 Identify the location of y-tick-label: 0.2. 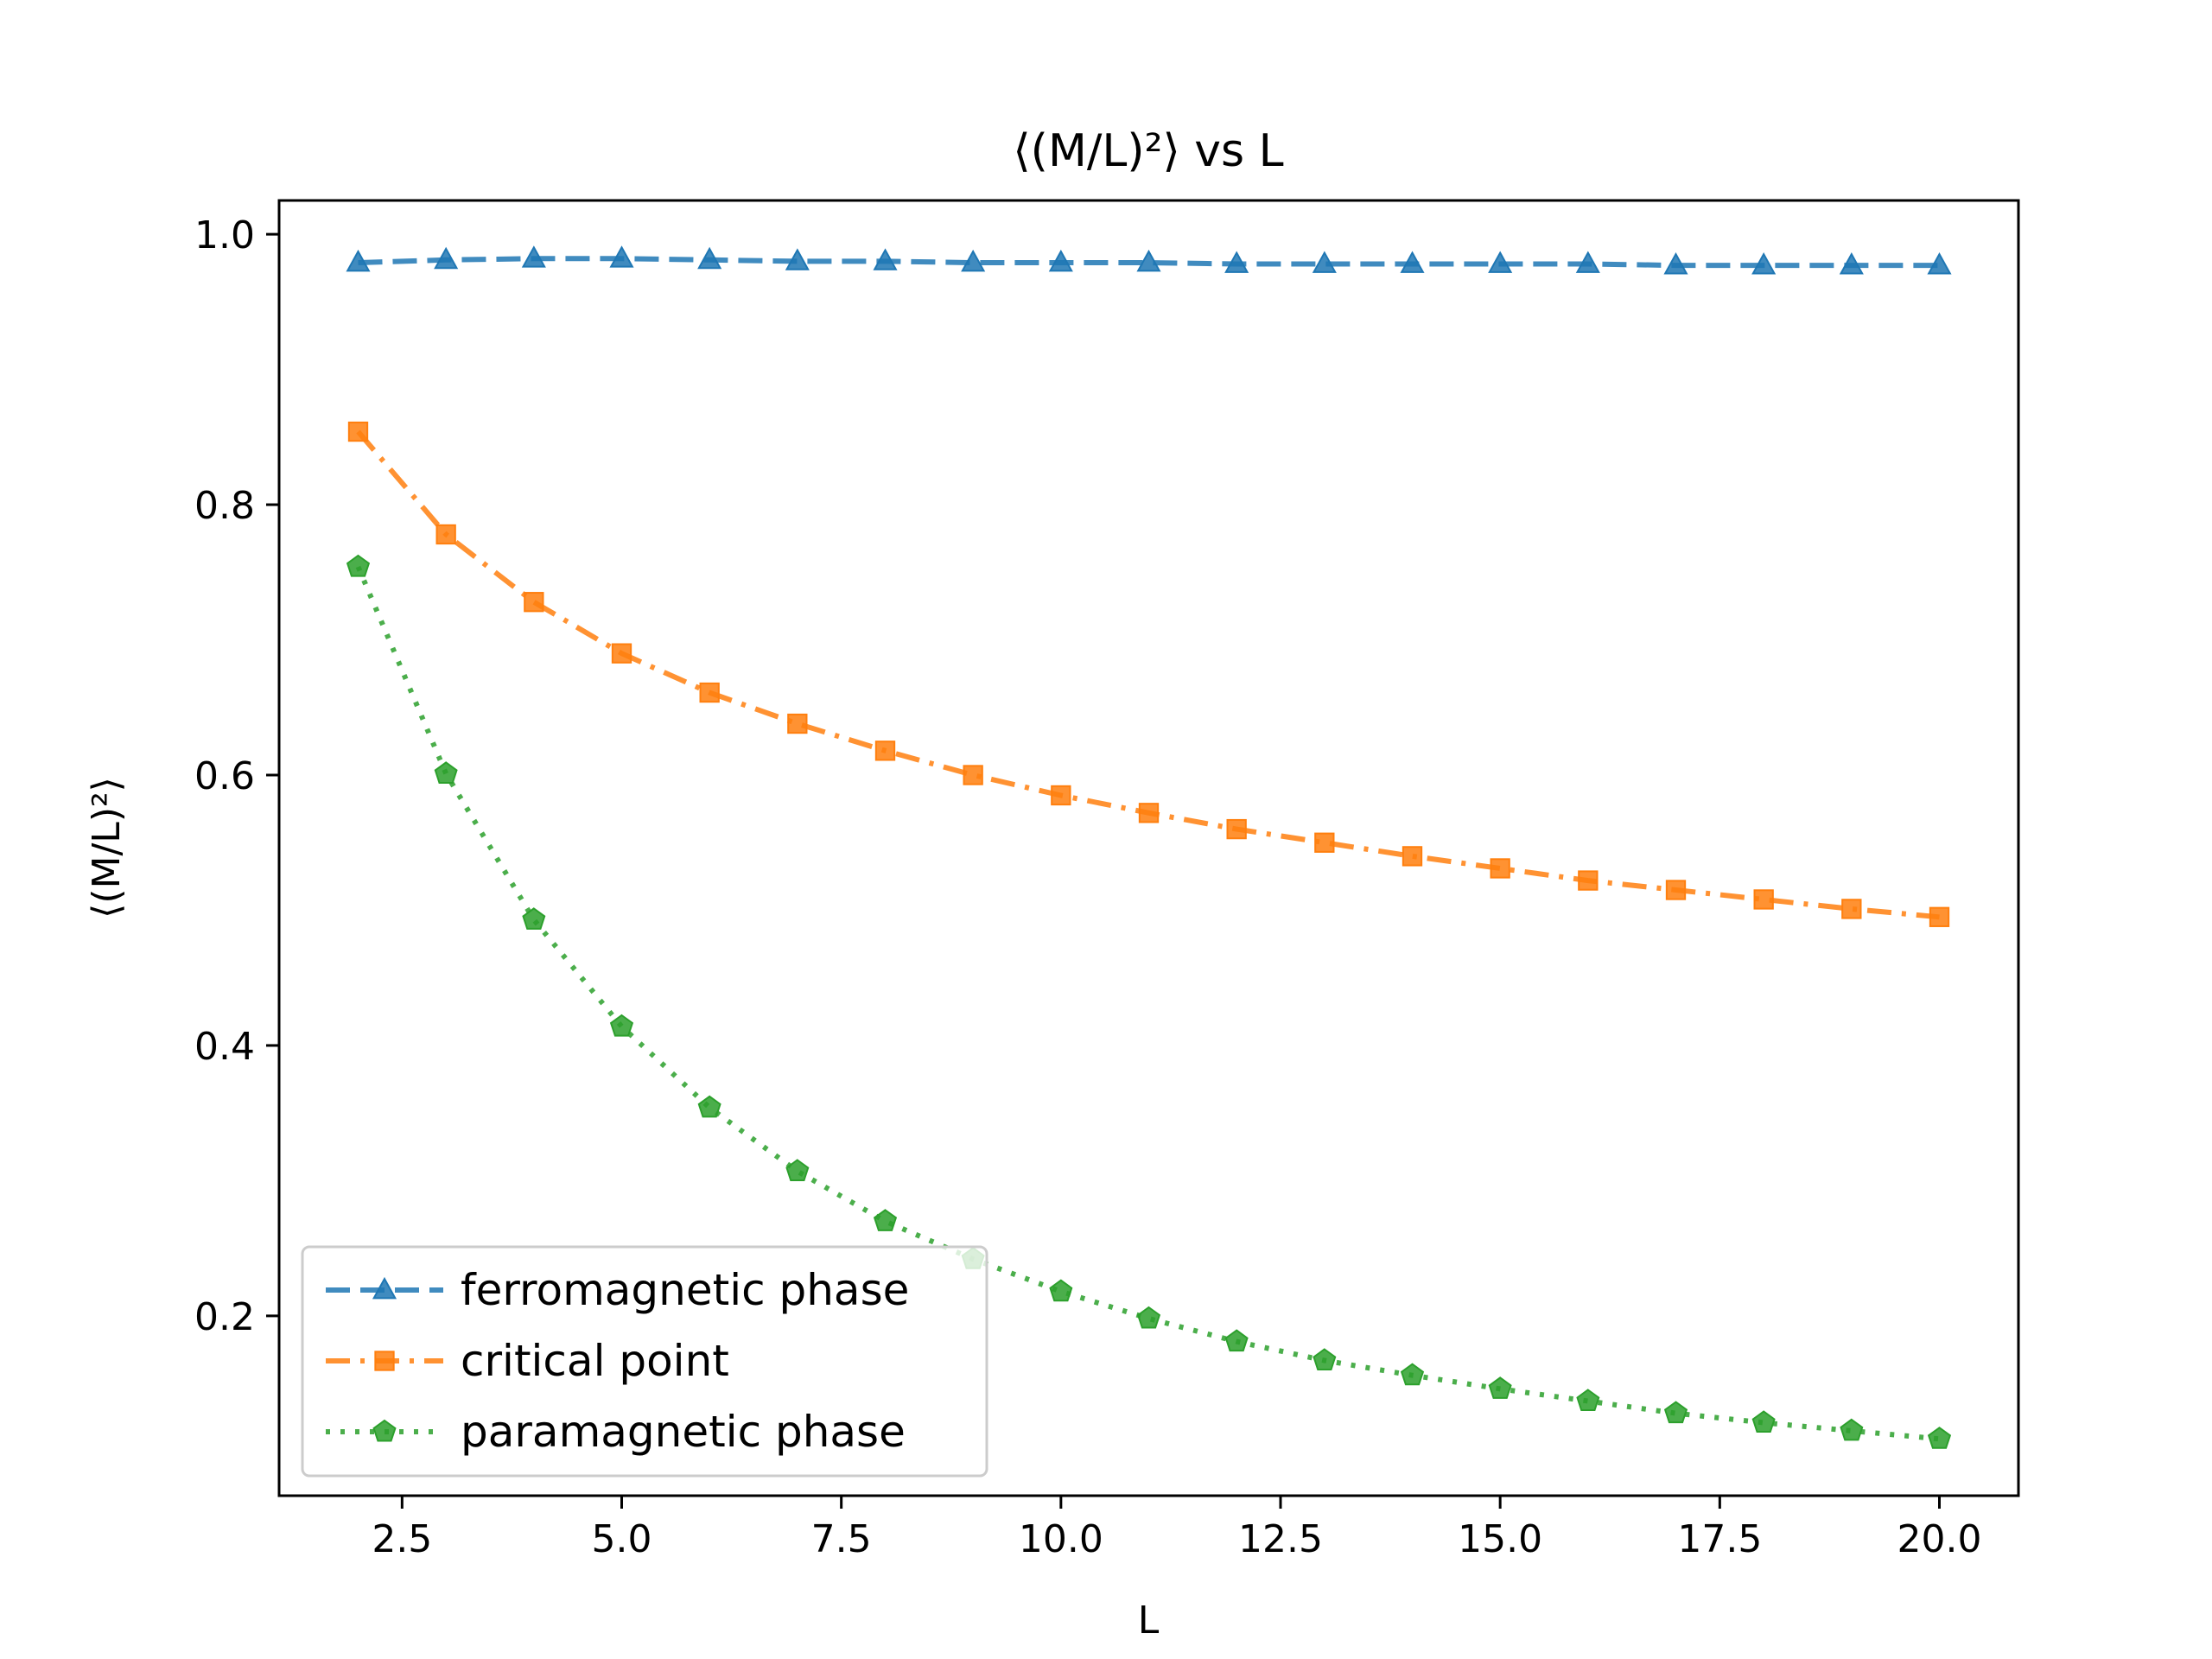
(224, 1317).